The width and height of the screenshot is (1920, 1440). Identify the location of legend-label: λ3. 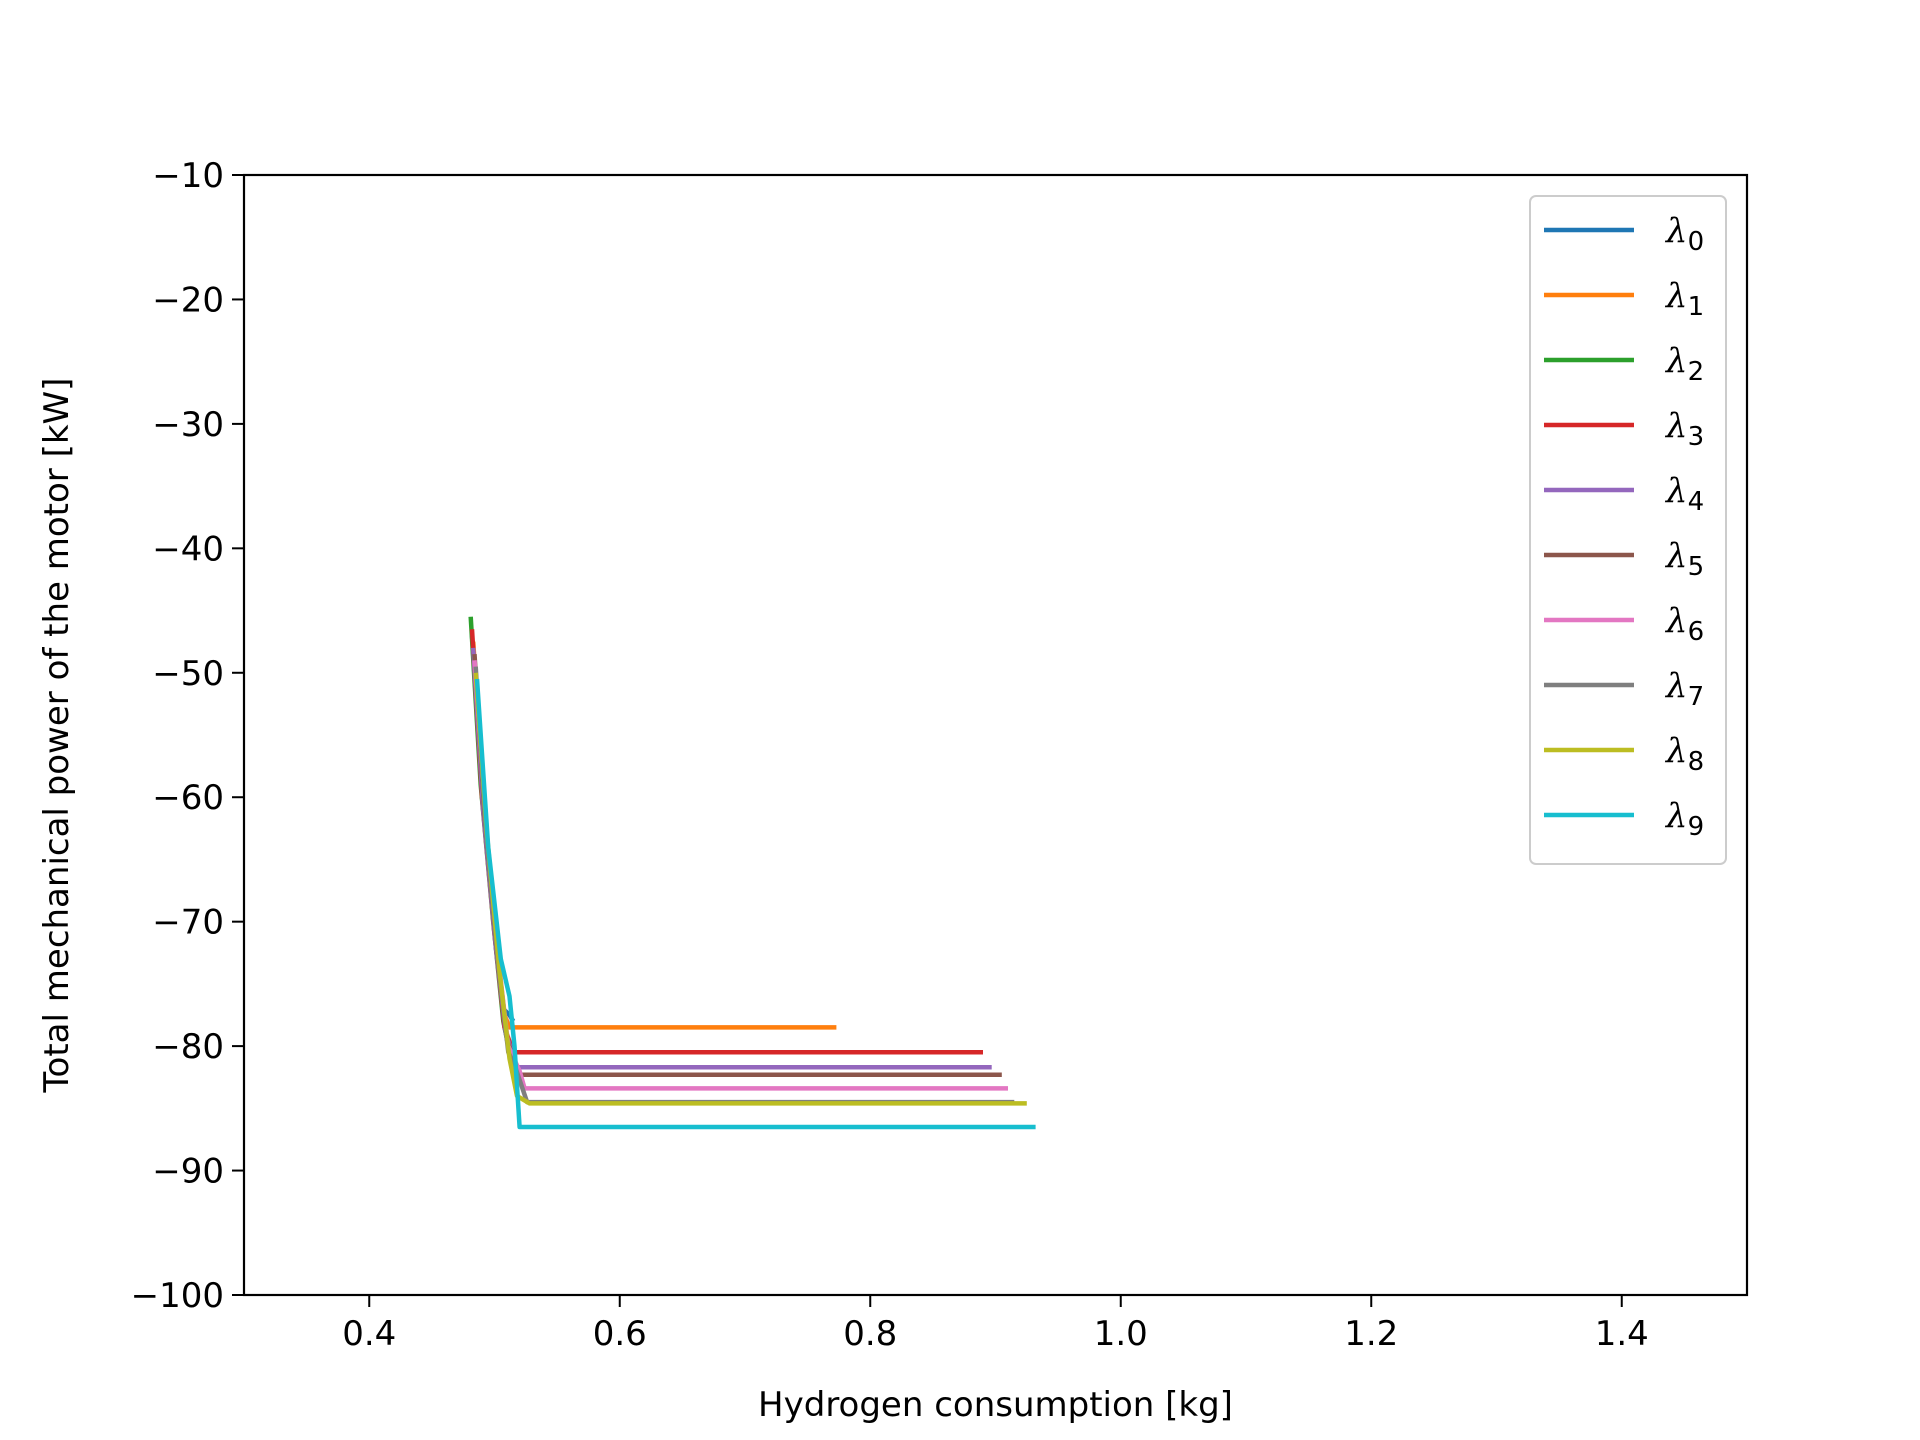
(1684, 429).